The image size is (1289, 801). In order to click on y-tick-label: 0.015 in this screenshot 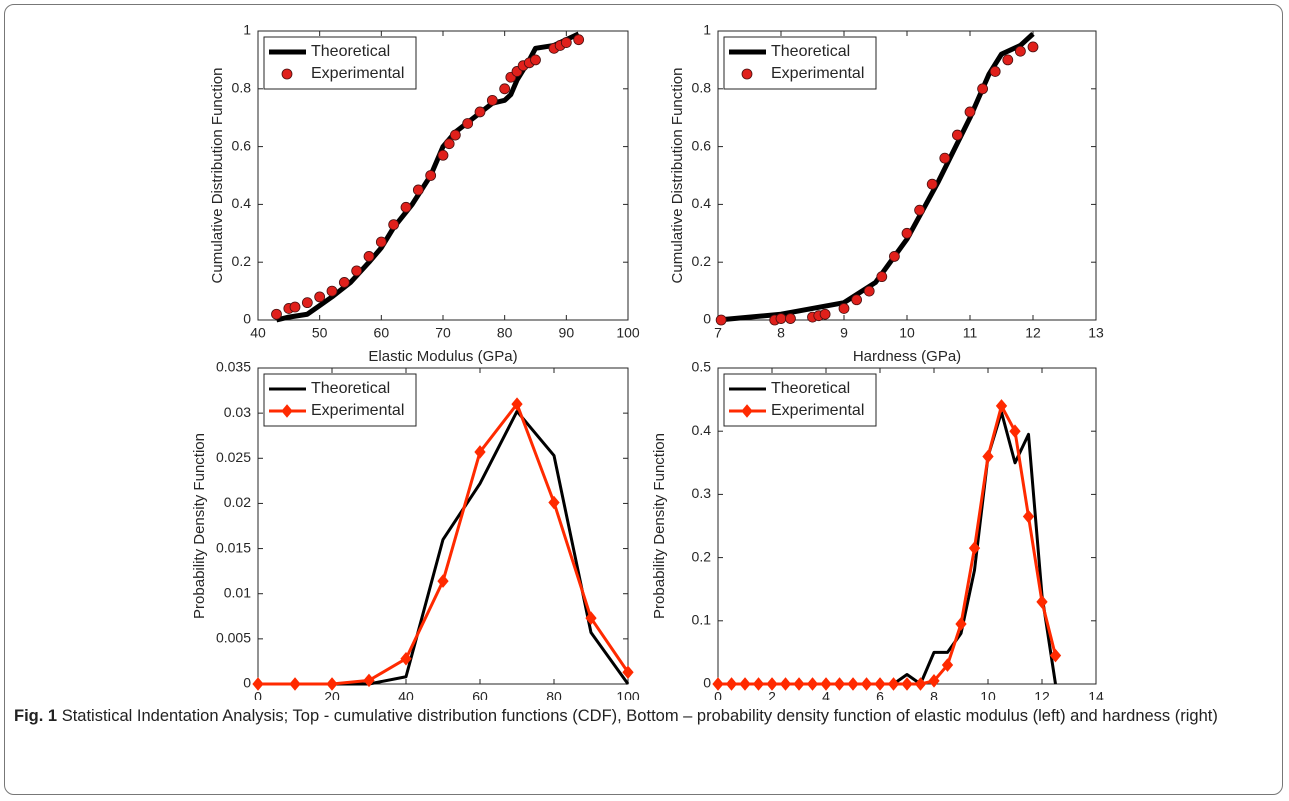, I will do `click(233, 547)`.